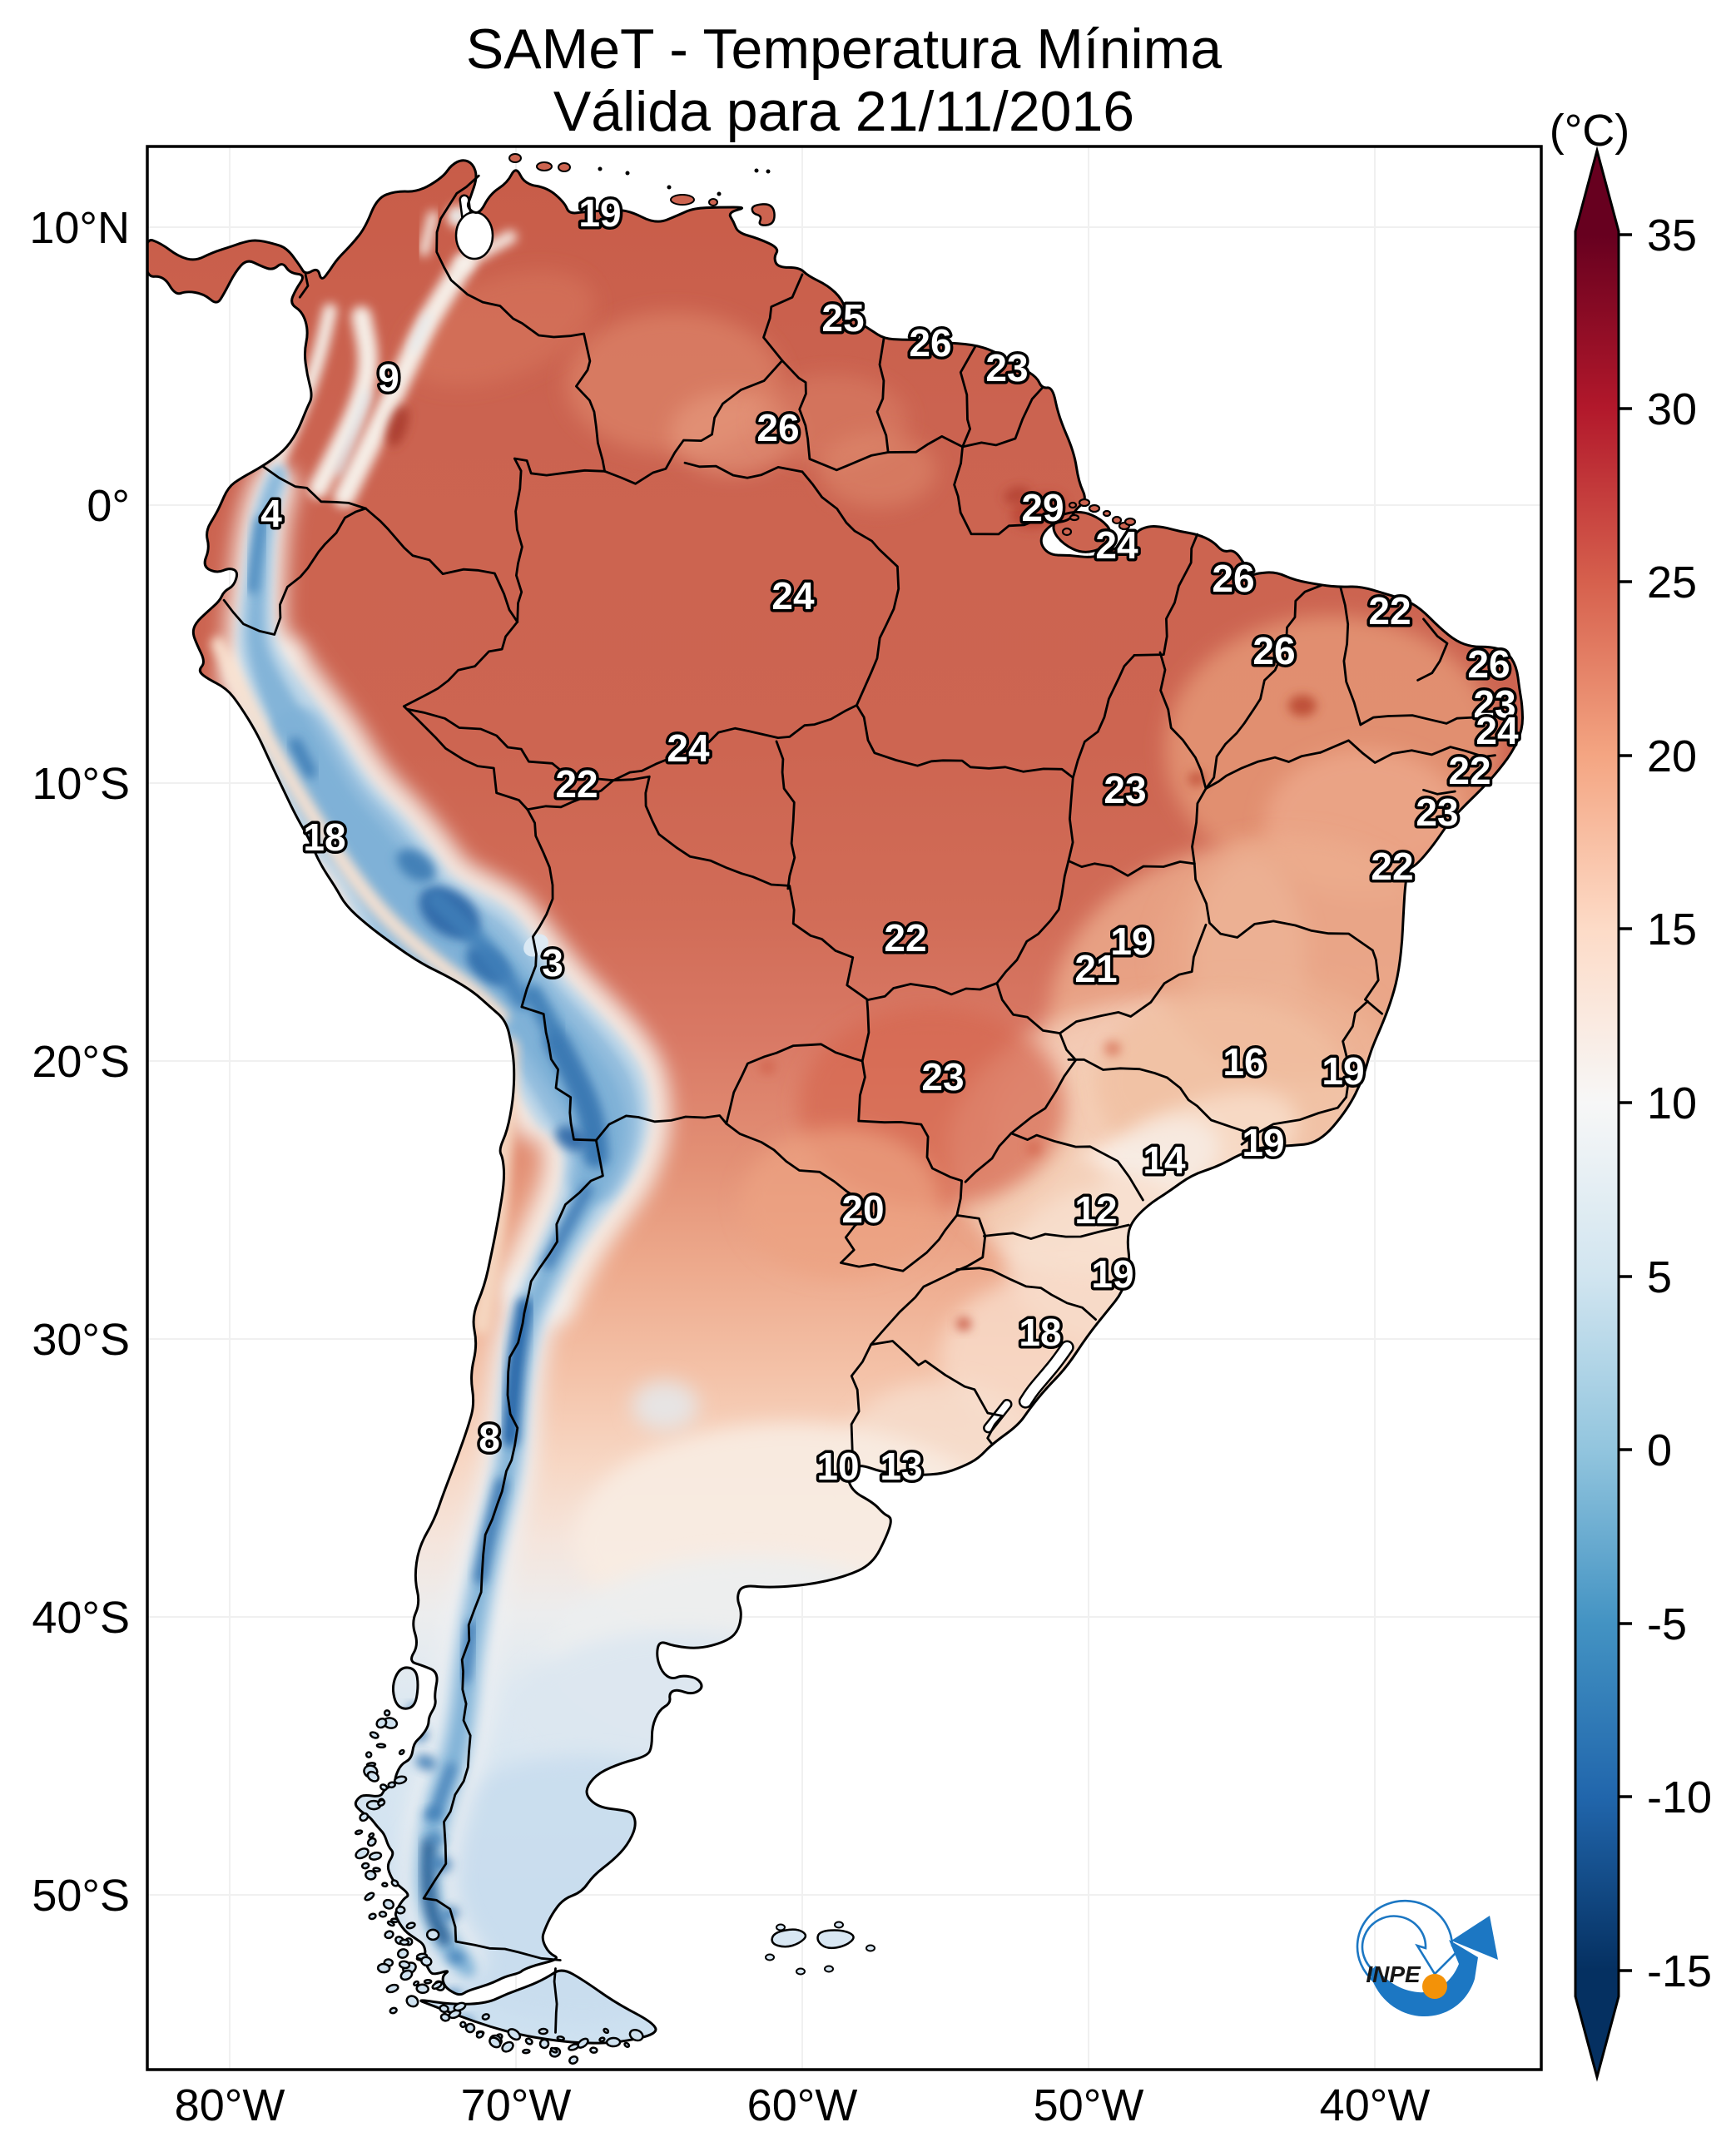 The image size is (1736, 2152). What do you see at coordinates (1679, 1971) in the screenshot?
I see `svg-text: -15` at bounding box center [1679, 1971].